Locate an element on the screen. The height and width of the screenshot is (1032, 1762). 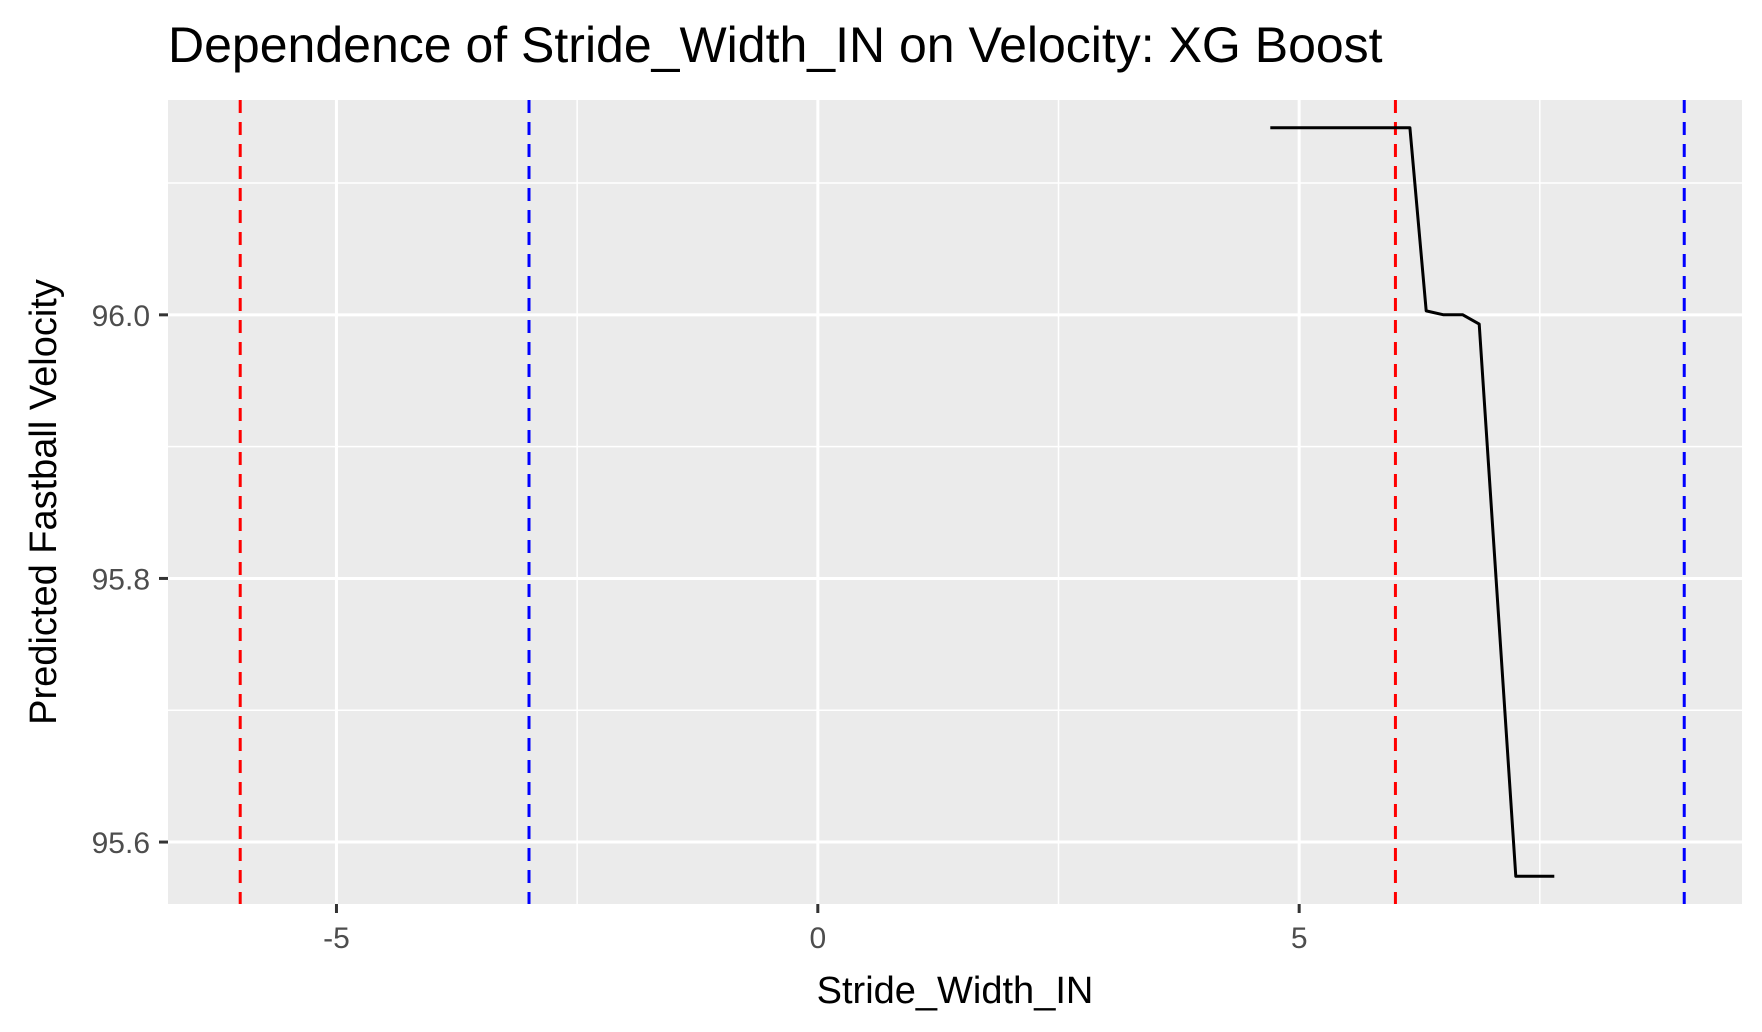
y-axis-ticks: 95.6 95.8 96.0 is located at coordinates (130, 580).